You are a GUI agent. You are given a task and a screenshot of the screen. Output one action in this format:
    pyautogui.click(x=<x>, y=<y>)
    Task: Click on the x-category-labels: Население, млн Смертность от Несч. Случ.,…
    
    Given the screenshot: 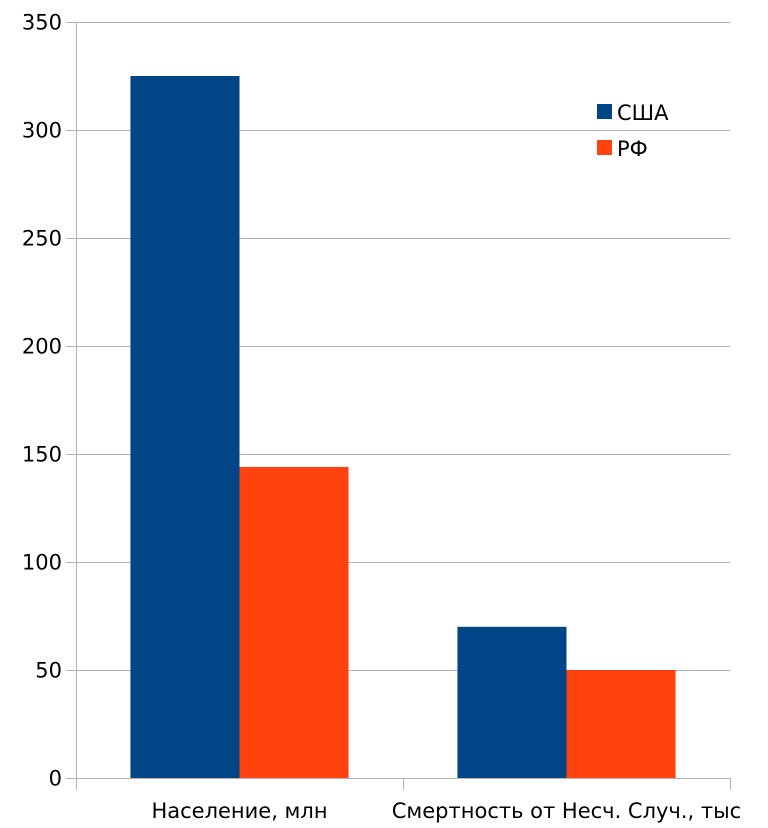 What is the action you would take?
    pyautogui.click(x=446, y=811)
    